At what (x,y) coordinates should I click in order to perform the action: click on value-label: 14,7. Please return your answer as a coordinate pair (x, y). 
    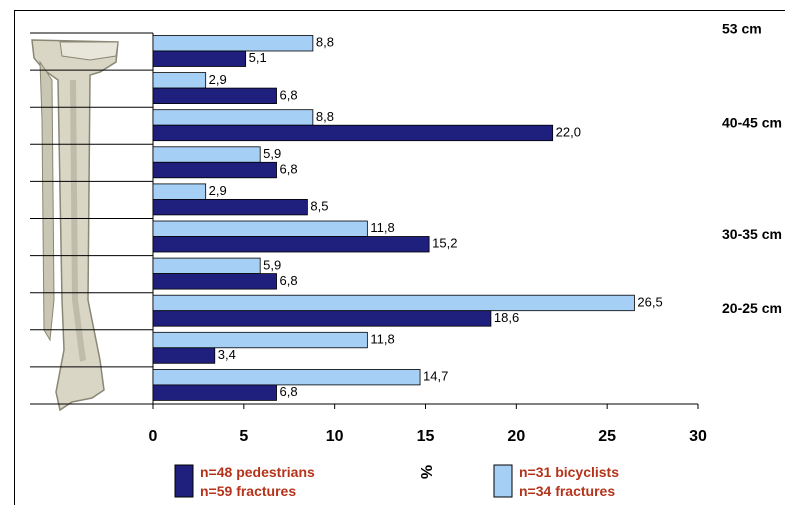
    Looking at the image, I should click on (435, 376).